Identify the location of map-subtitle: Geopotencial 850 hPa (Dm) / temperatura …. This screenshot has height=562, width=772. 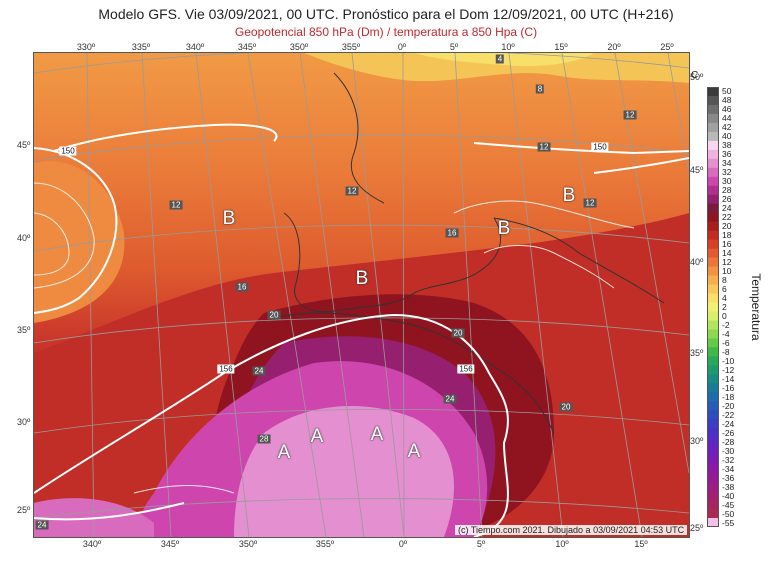
(386, 32).